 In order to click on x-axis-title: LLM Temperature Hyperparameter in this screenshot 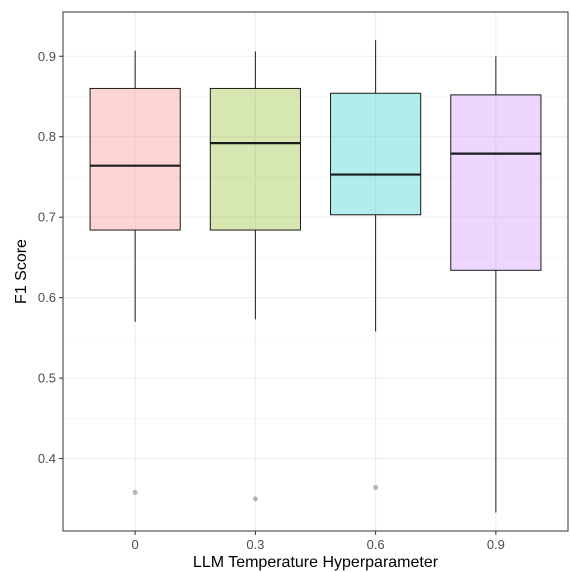, I will do `click(316, 562)`.